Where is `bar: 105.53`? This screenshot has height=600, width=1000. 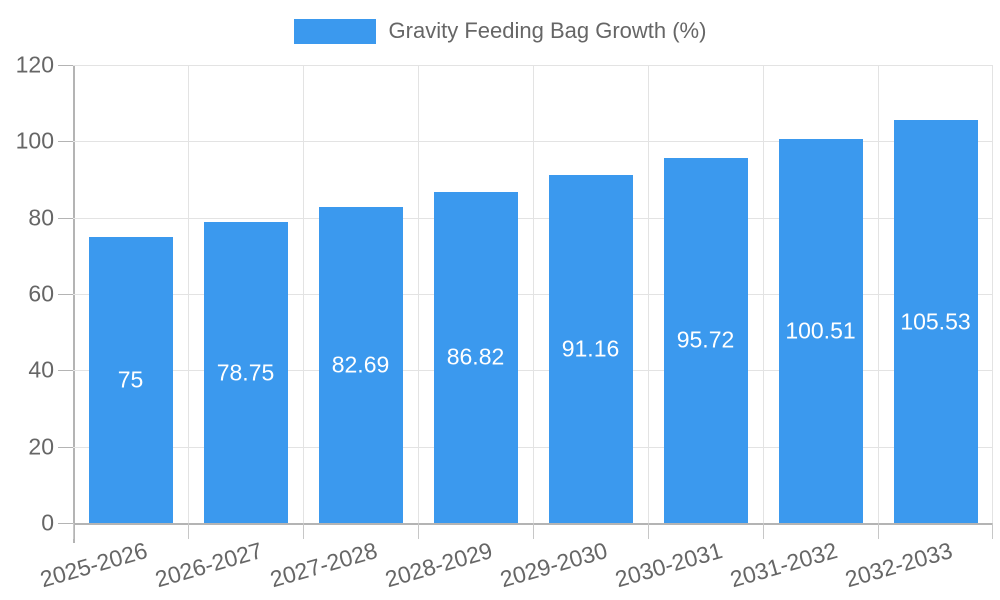 bar: 105.53 is located at coordinates (935, 321).